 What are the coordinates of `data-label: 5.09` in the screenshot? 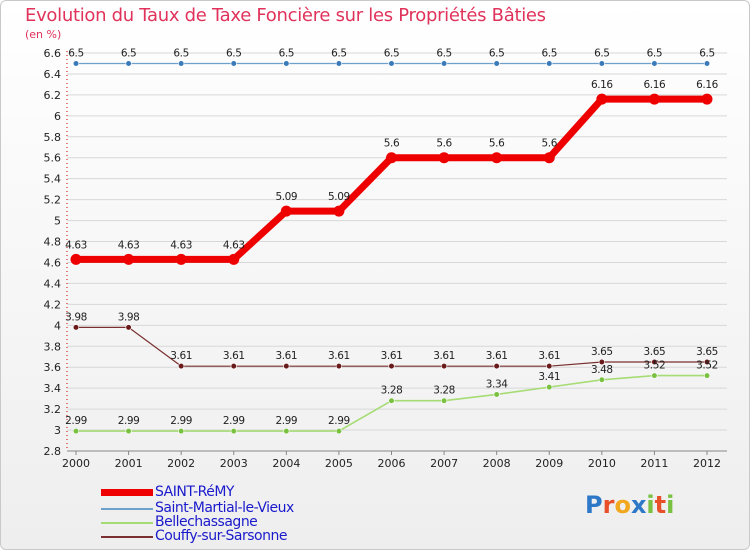 It's located at (286, 197).